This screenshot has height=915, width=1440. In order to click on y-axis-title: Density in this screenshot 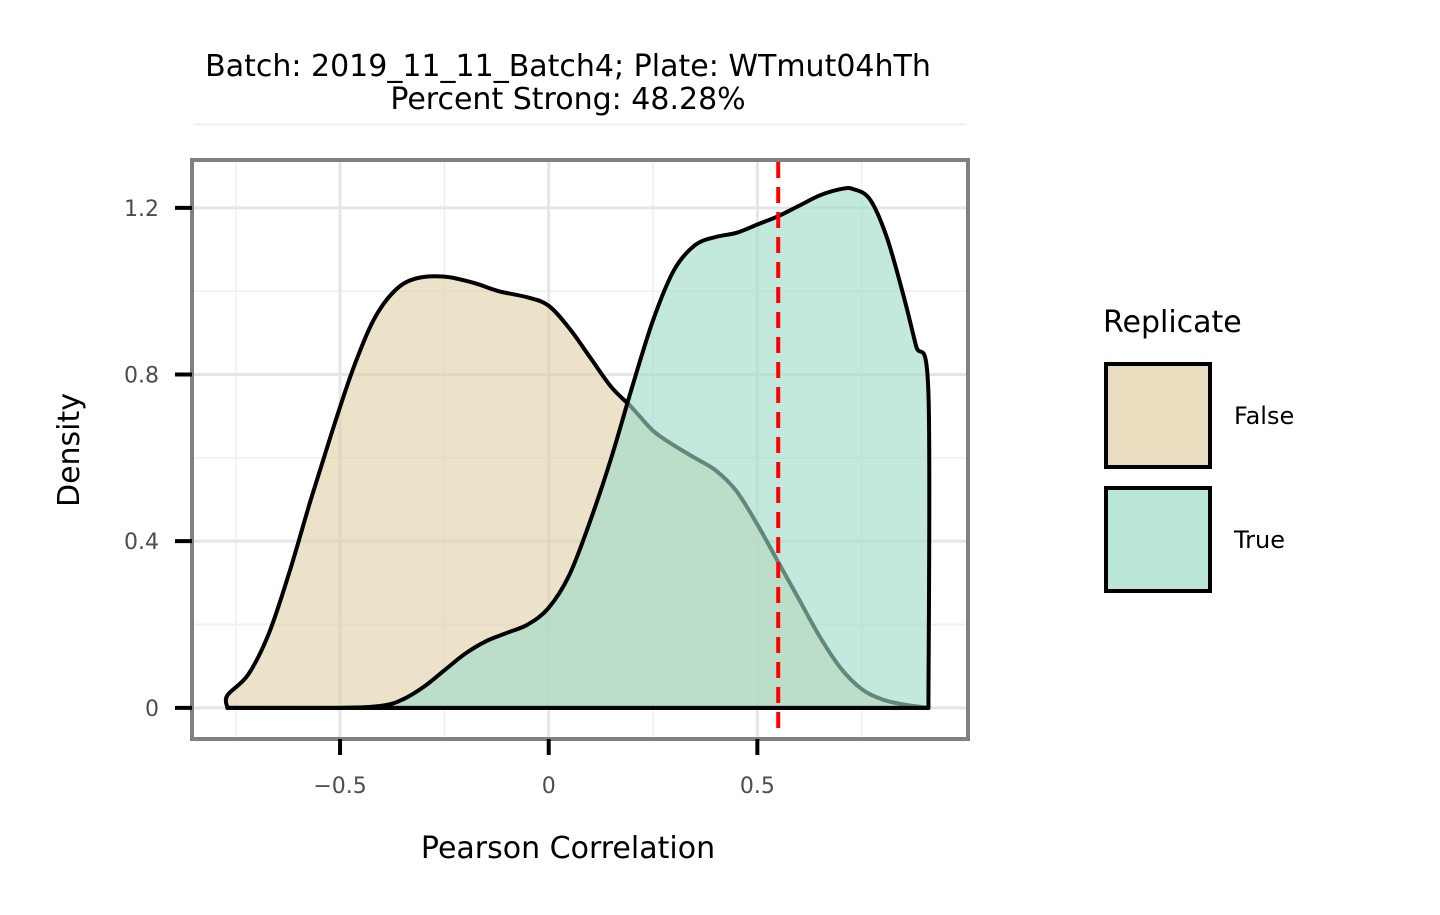, I will do `click(69, 450)`.